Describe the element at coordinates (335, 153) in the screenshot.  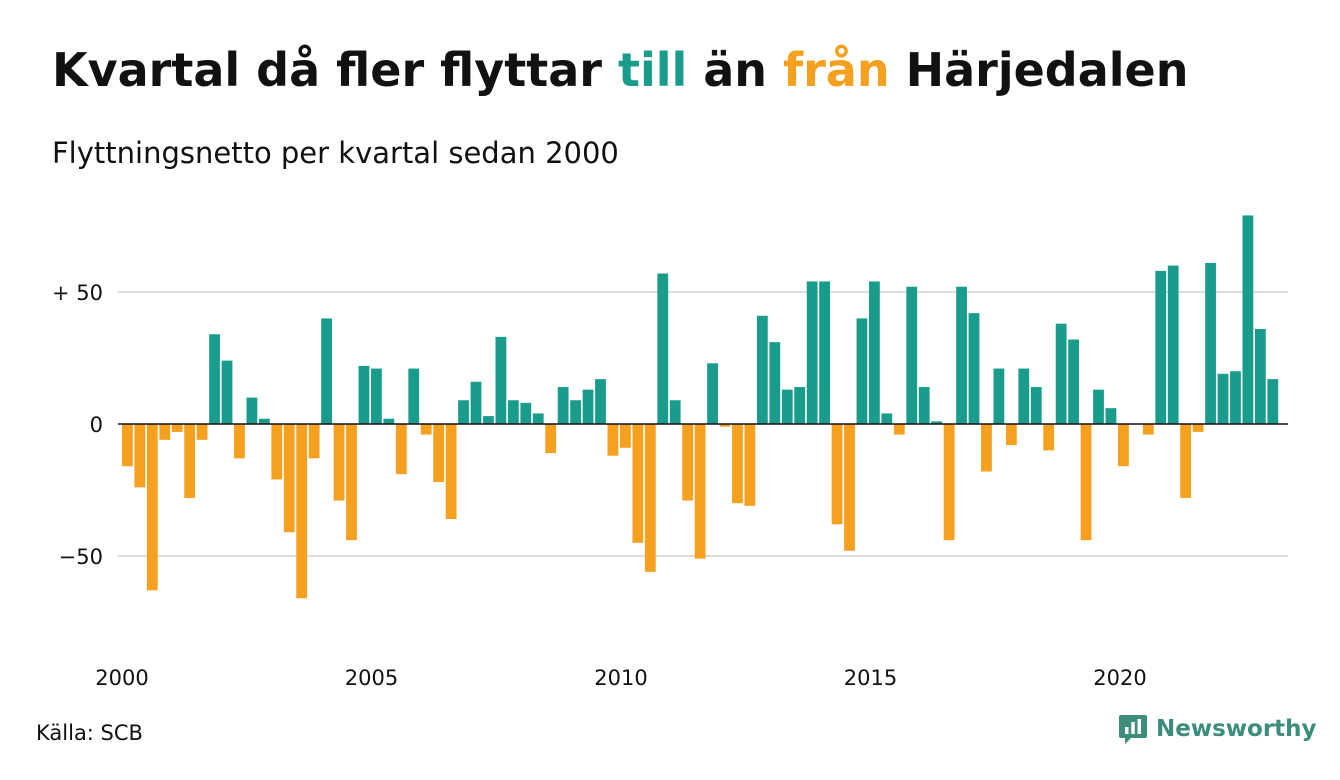
I see `chart-subtitle: Flyttningsnetto per kvartal sedan 2000` at that location.